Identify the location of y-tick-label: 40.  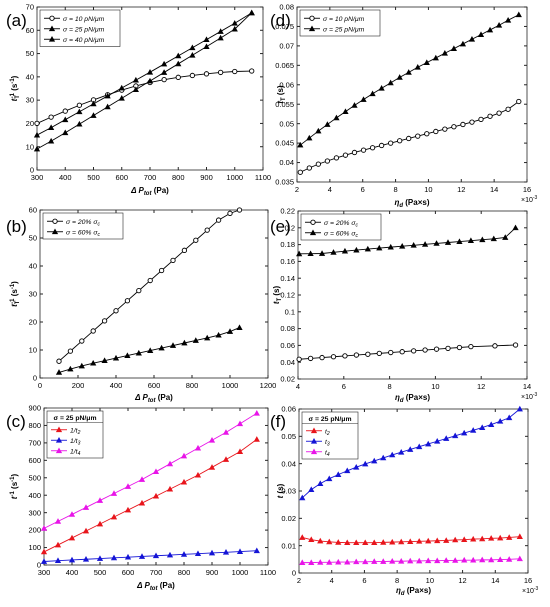
(30, 76).